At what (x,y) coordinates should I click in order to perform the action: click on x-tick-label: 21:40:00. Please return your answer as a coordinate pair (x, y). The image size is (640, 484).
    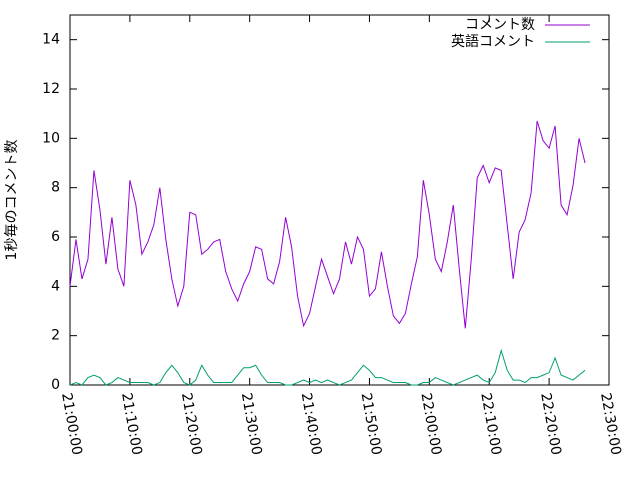
    Looking at the image, I should click on (311, 424).